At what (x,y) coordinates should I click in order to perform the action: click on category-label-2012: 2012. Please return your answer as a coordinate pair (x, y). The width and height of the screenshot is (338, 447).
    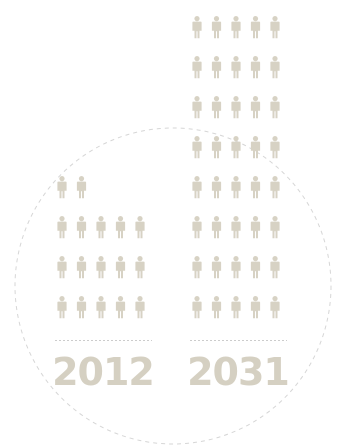
    Looking at the image, I should click on (103, 372).